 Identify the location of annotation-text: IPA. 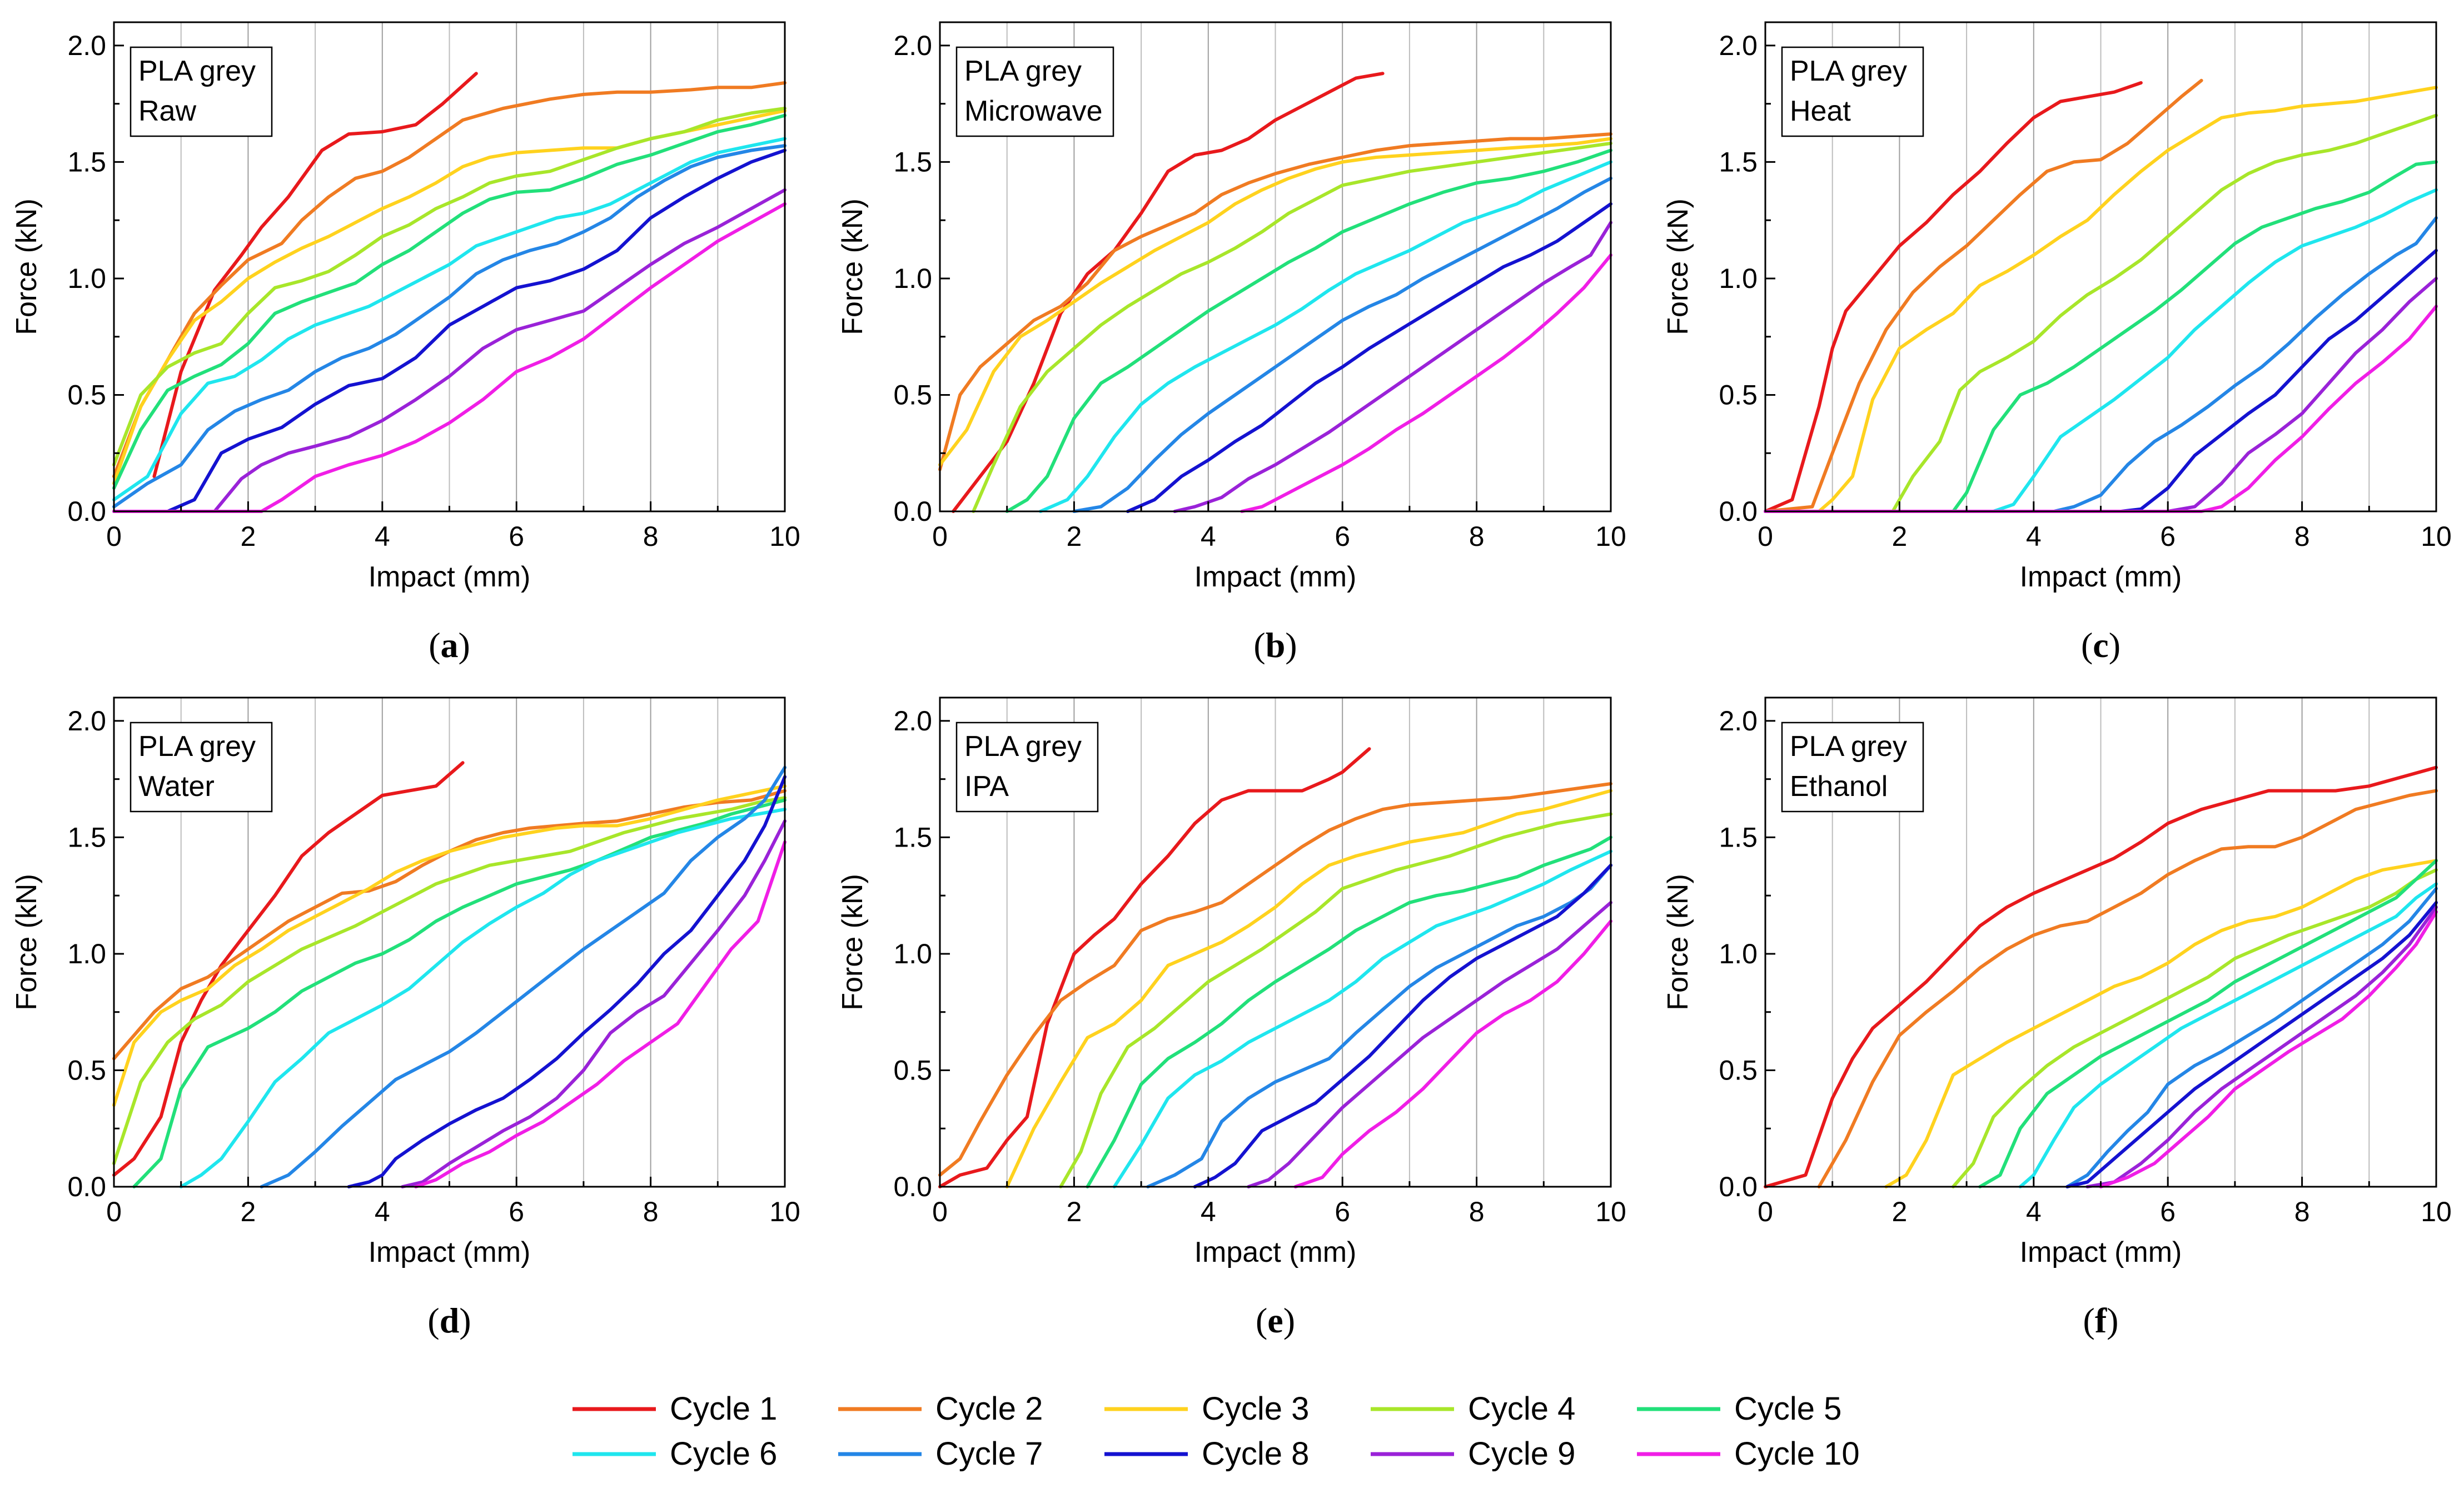
(986, 786).